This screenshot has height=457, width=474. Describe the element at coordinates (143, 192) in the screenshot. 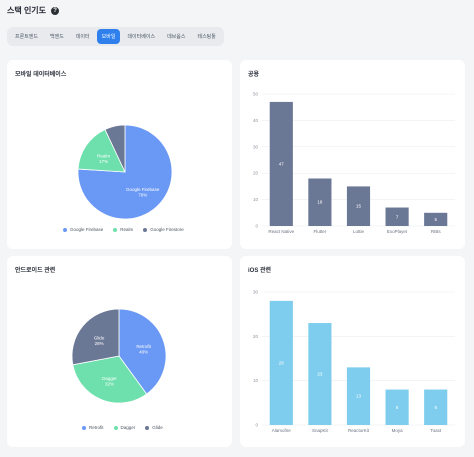

I see `pie-label: Google Firebase 76%` at that location.